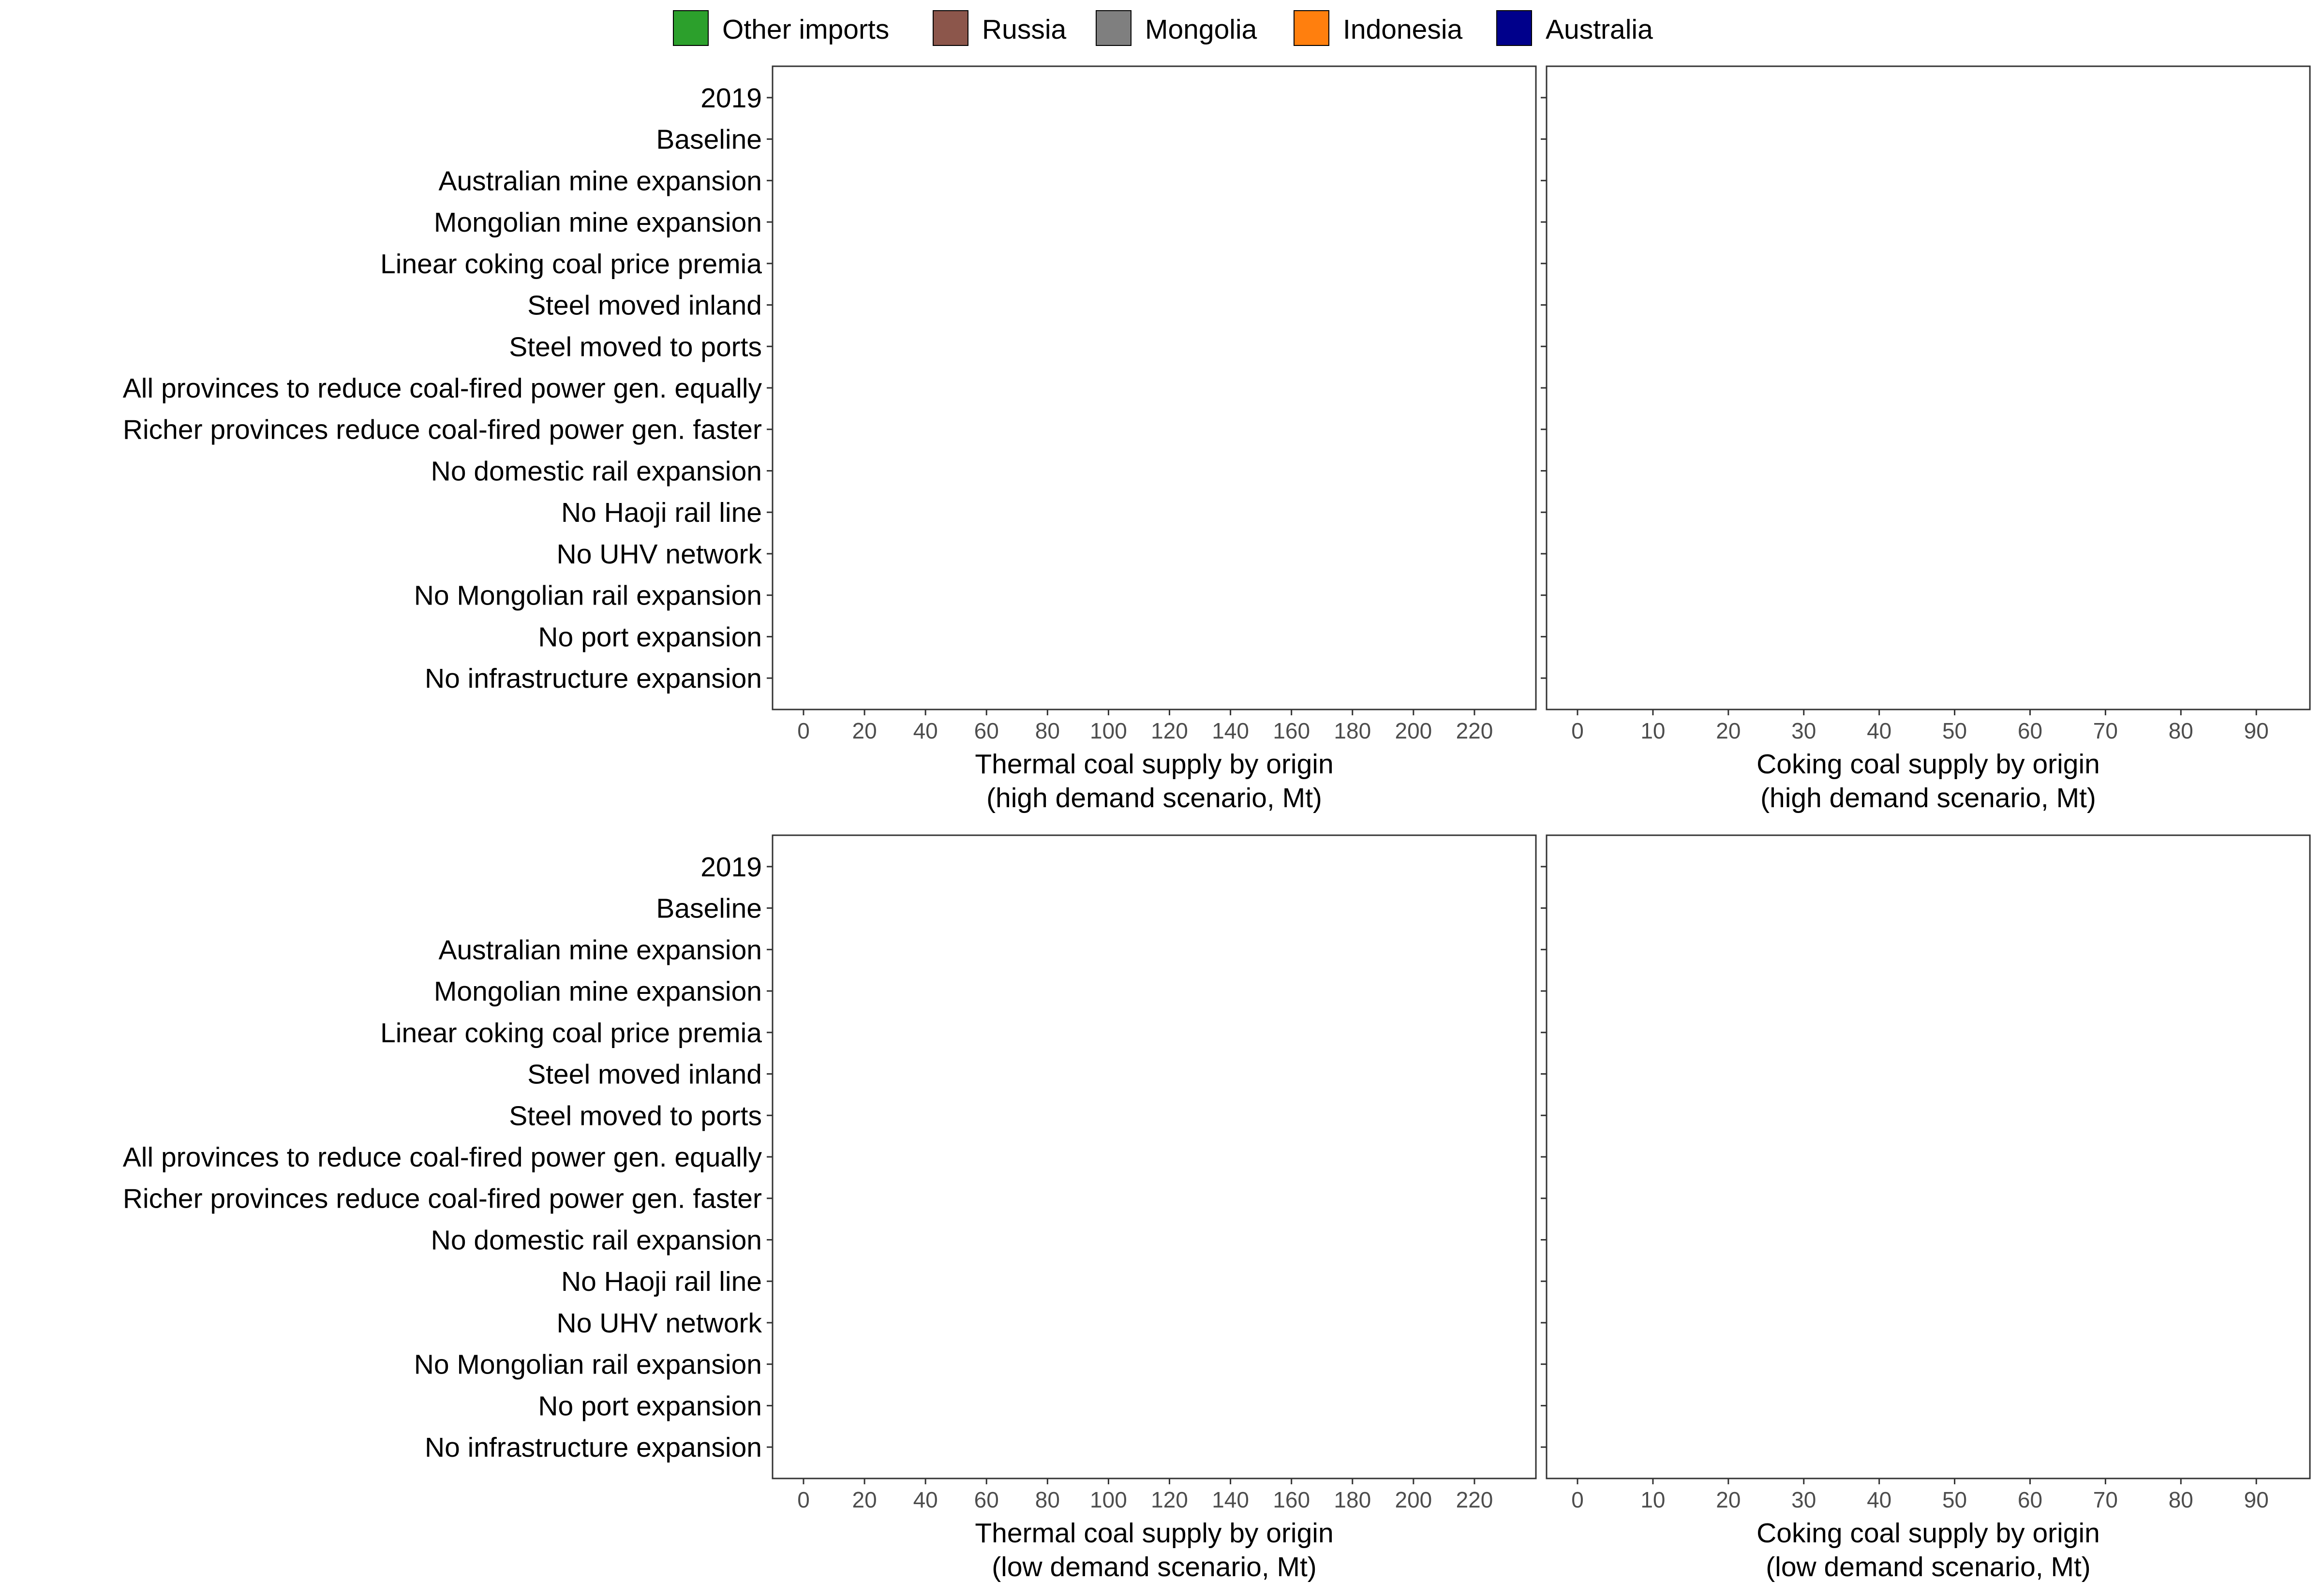 The height and width of the screenshot is (1596, 2322). I want to click on legend-label-russia: Russia, so click(1024, 29).